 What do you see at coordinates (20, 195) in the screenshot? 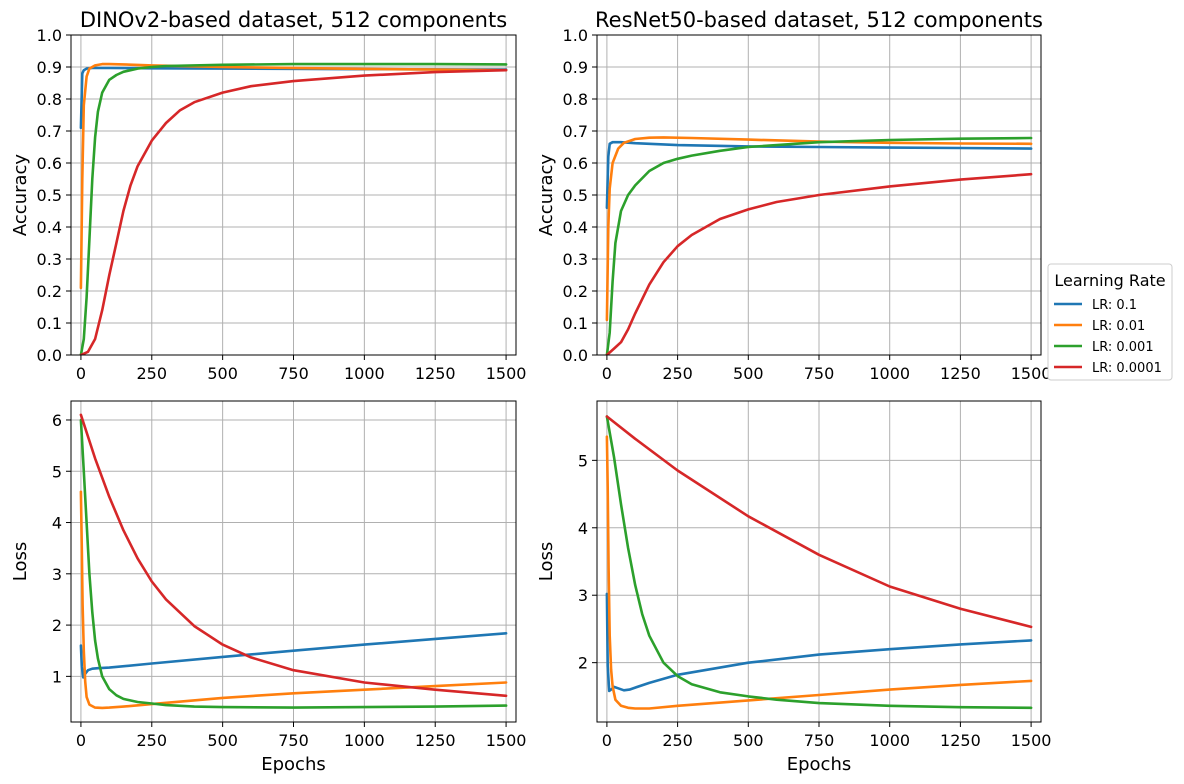
I see `dino-acc-ylabel: Accuracy` at bounding box center [20, 195].